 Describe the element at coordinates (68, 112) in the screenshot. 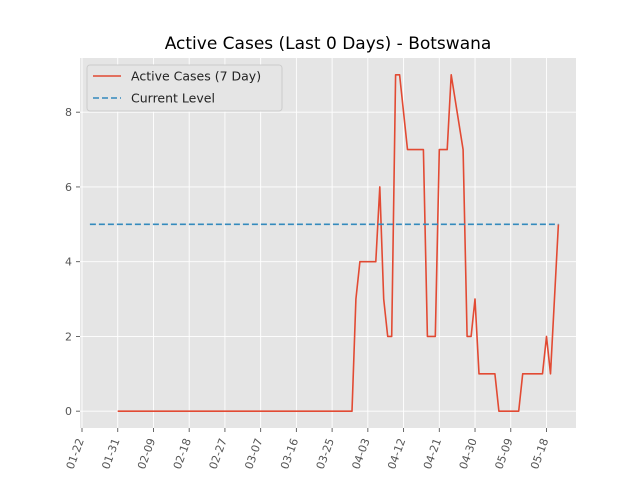

I see `y-tick-label: 8` at that location.